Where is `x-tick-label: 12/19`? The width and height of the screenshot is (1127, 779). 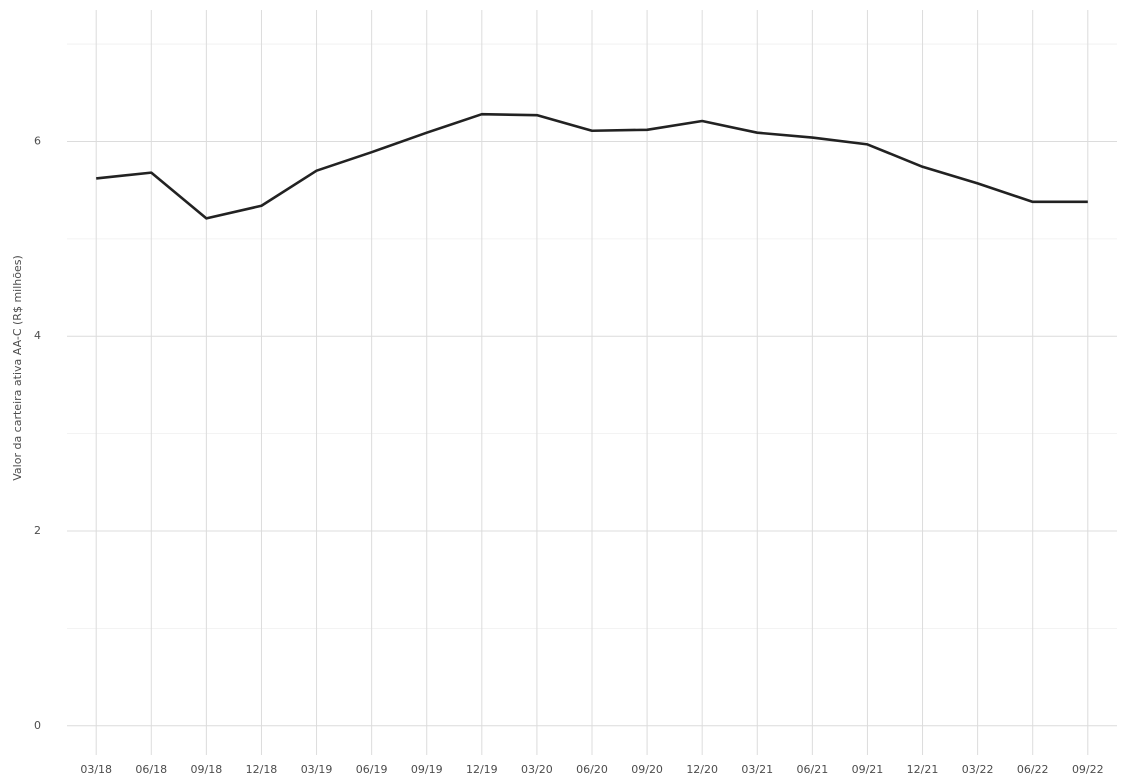
x-tick-label: 12/19 is located at coordinates (482, 769).